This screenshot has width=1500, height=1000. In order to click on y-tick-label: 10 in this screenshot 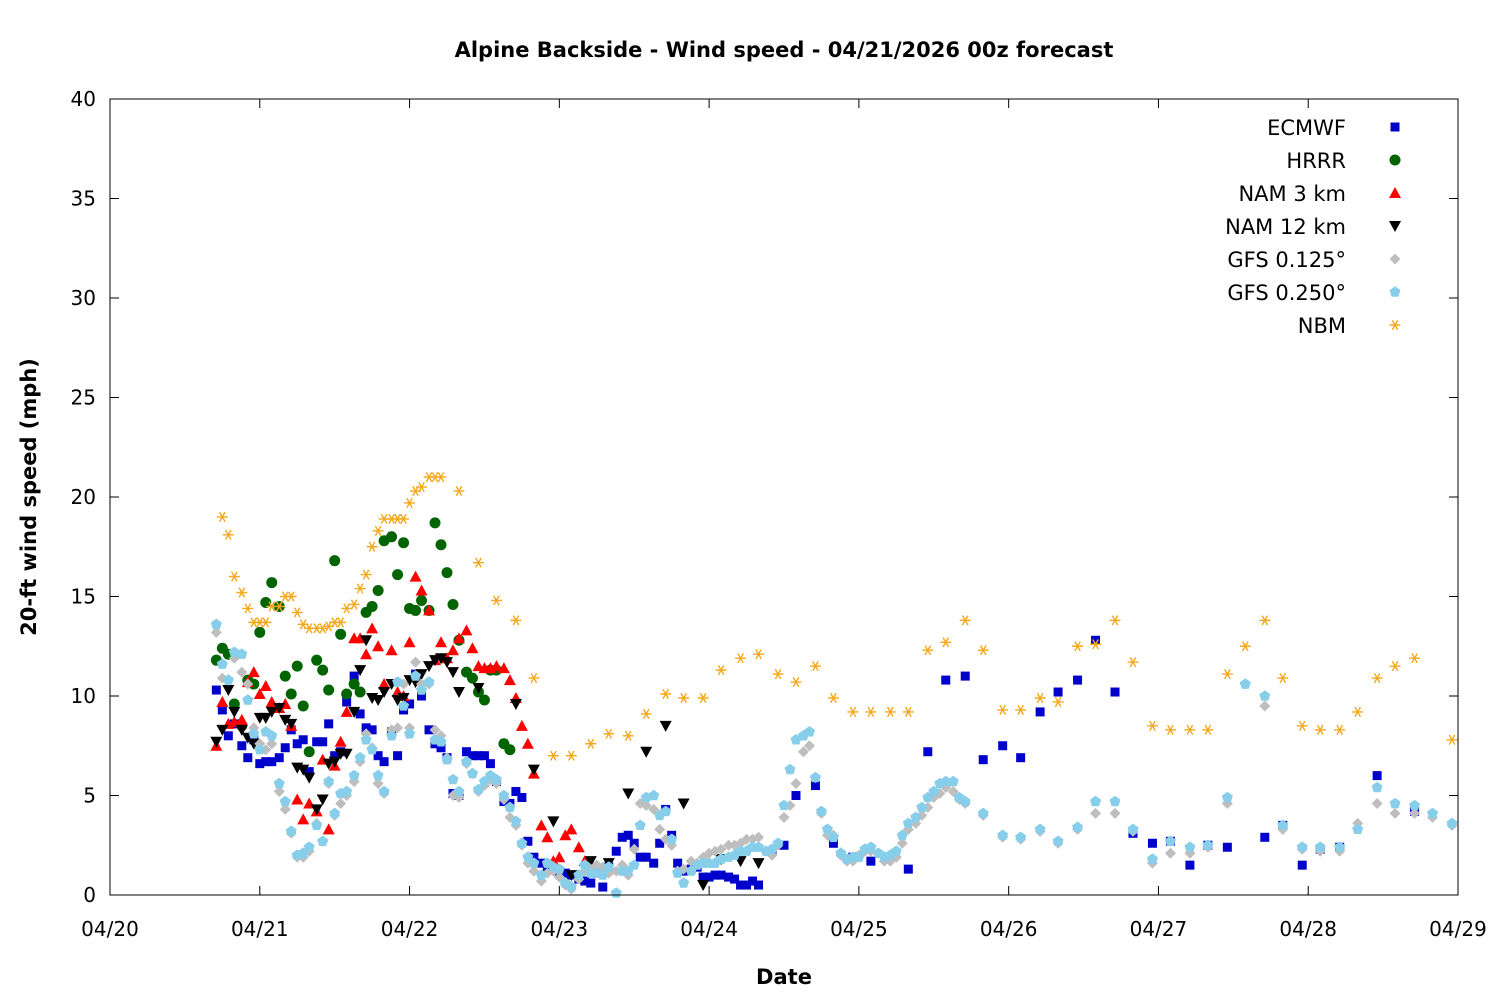, I will do `click(83, 696)`.